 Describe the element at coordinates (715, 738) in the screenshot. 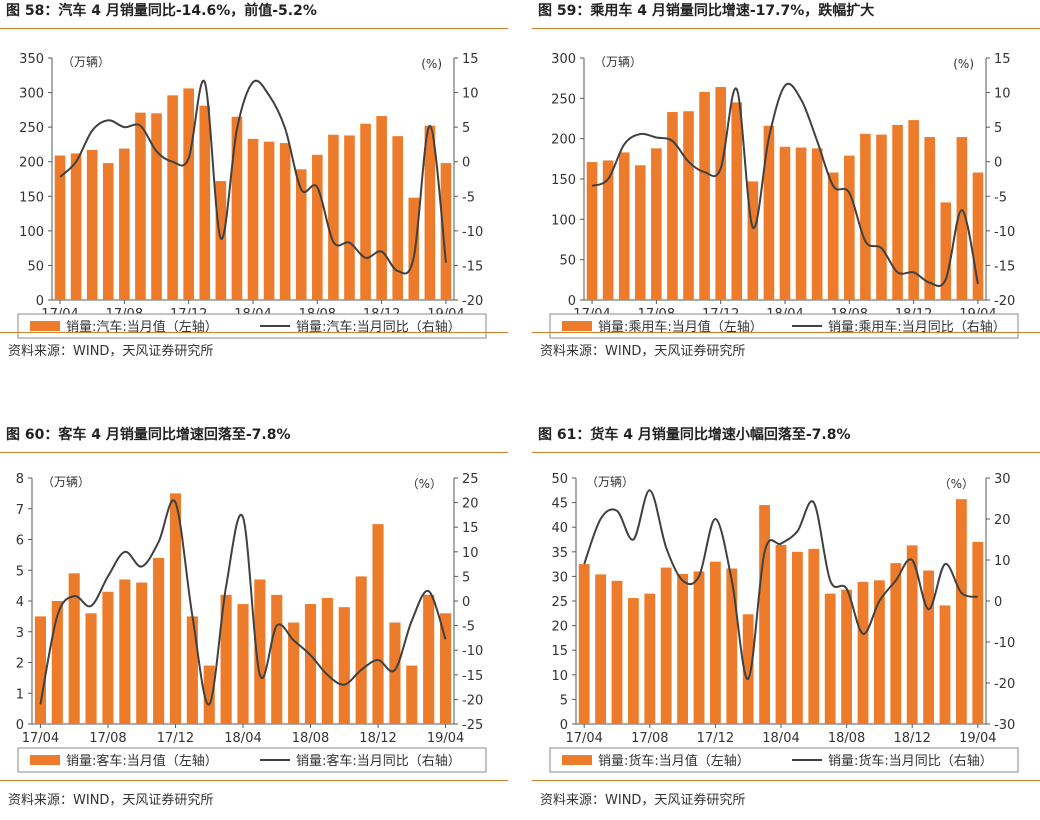

I see `x-tick-label: 17/12` at that location.